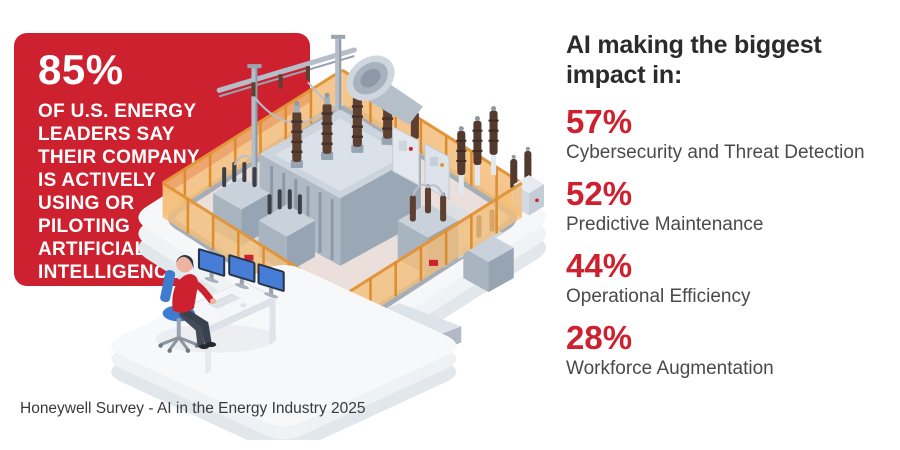 Image resolution: width=900 pixels, height=450 pixels. Describe the element at coordinates (384, 97) in the screenshot. I see `horn-silencer-icon` at that location.